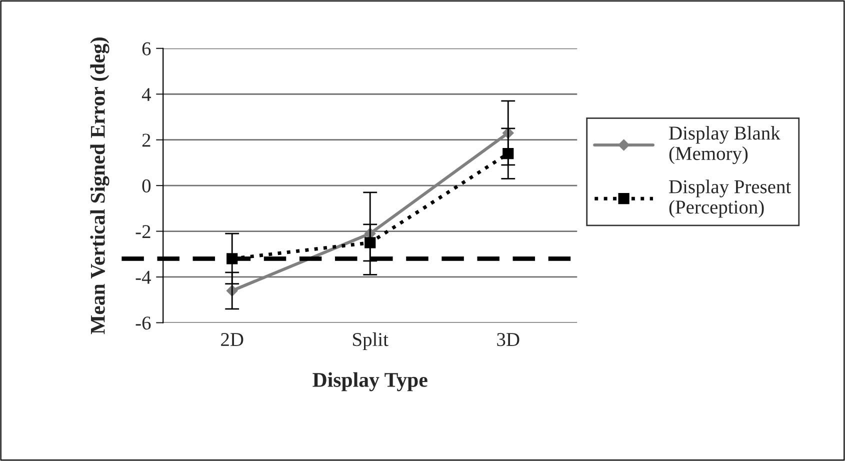 Image resolution: width=845 pixels, height=461 pixels. Describe the element at coordinates (143, 231) in the screenshot. I see `y-tick-label: -2` at that location.